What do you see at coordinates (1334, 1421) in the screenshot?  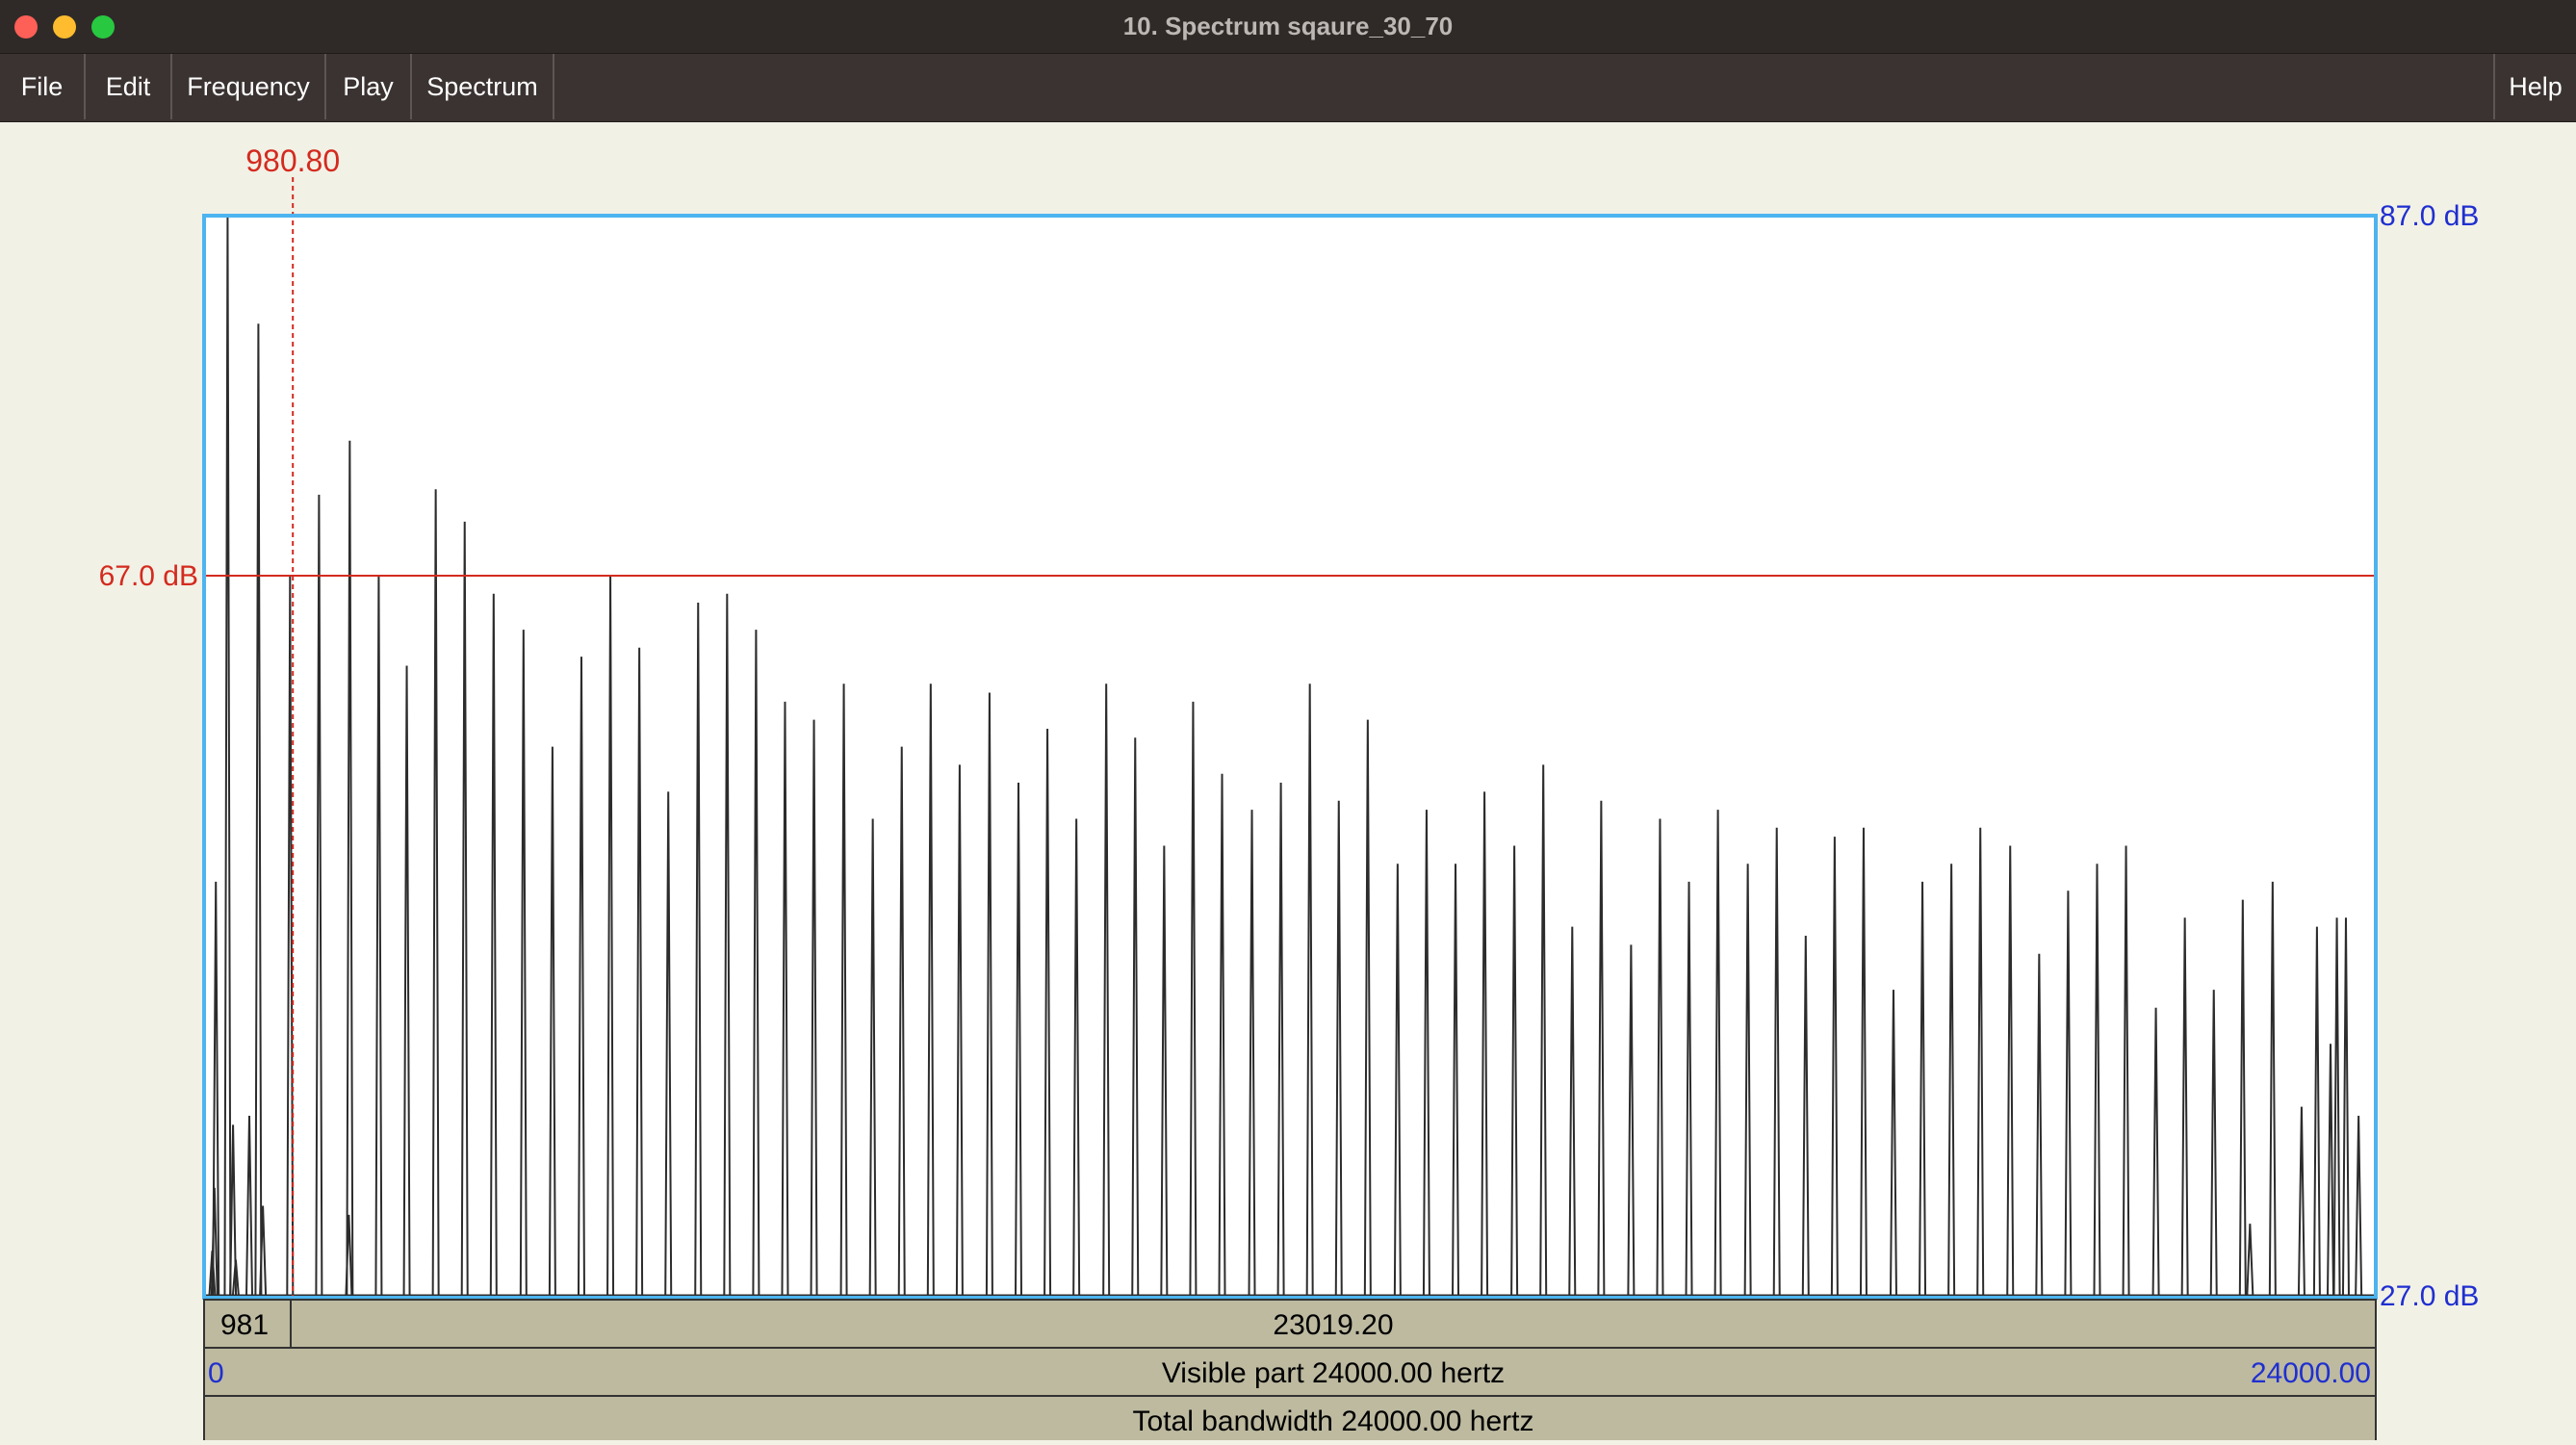 I see `total-bandwidth-label: Total bandwidth 24000.00 hertz` at bounding box center [1334, 1421].